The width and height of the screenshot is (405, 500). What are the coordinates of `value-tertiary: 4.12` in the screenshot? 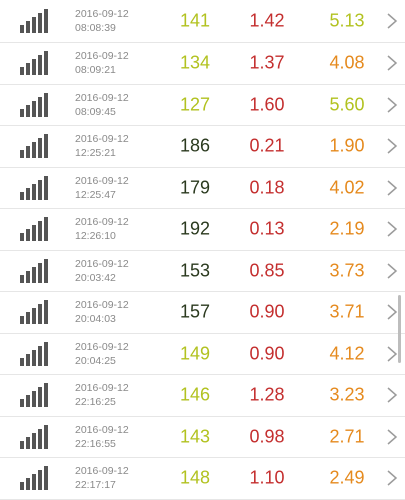 It's located at (347, 353).